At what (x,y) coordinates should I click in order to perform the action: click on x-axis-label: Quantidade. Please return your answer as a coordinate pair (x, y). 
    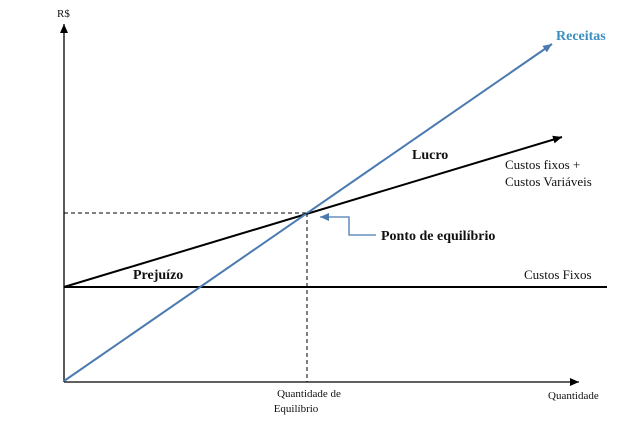
    Looking at the image, I should click on (573, 396).